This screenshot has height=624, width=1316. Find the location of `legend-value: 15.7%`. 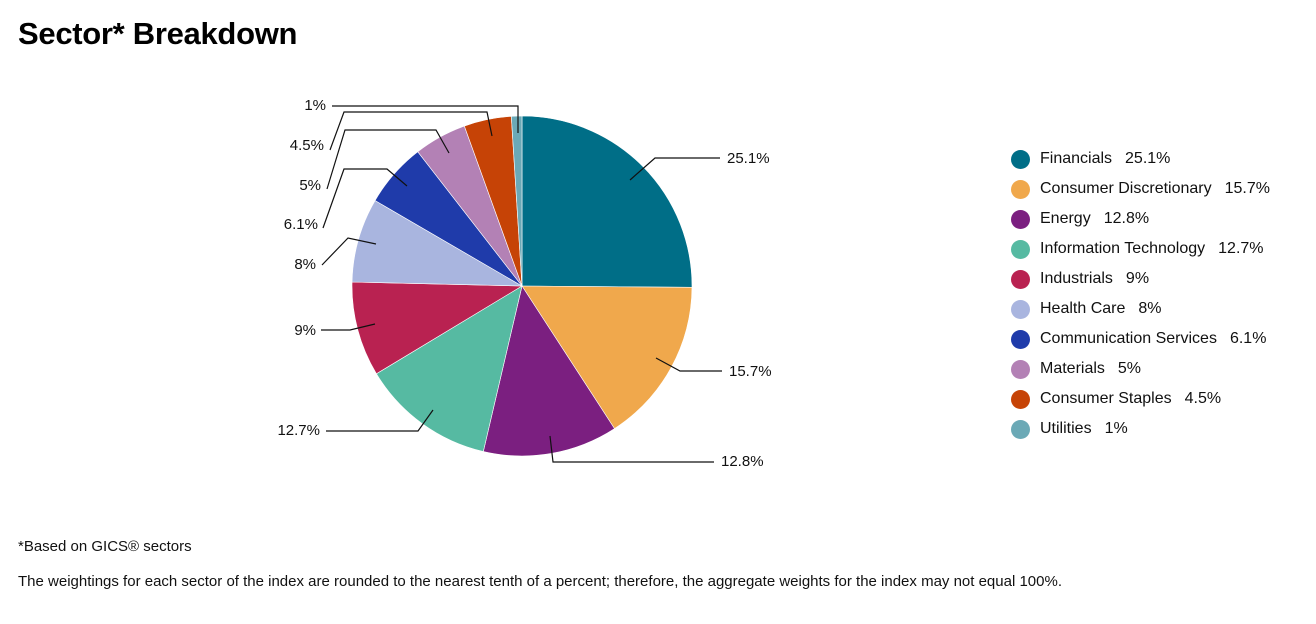

legend-value: 15.7% is located at coordinates (1247, 188).